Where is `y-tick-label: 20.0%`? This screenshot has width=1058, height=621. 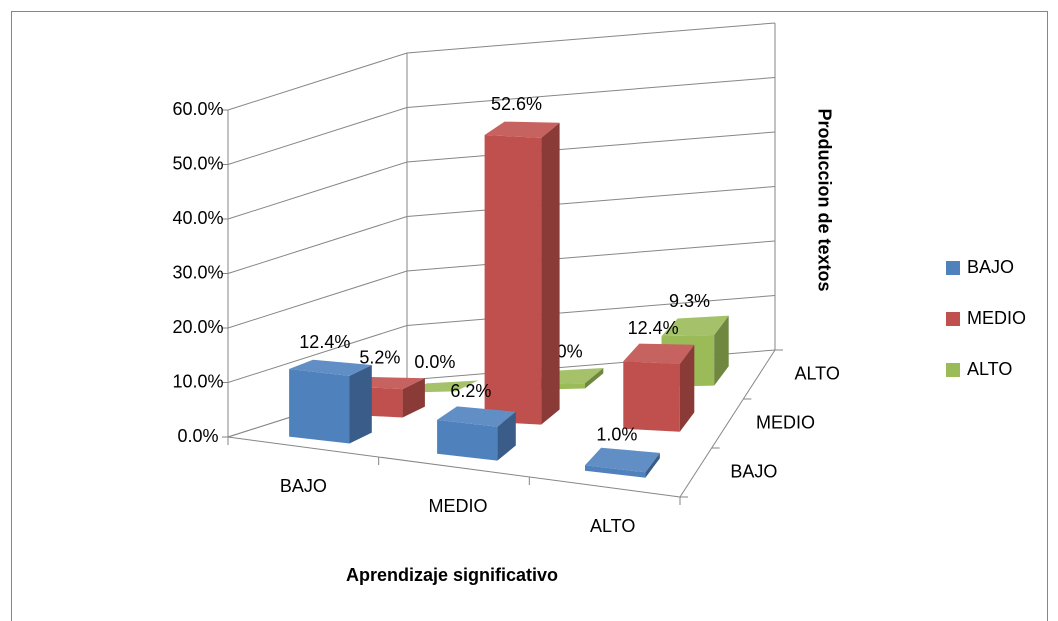 y-tick-label: 20.0% is located at coordinates (197, 327).